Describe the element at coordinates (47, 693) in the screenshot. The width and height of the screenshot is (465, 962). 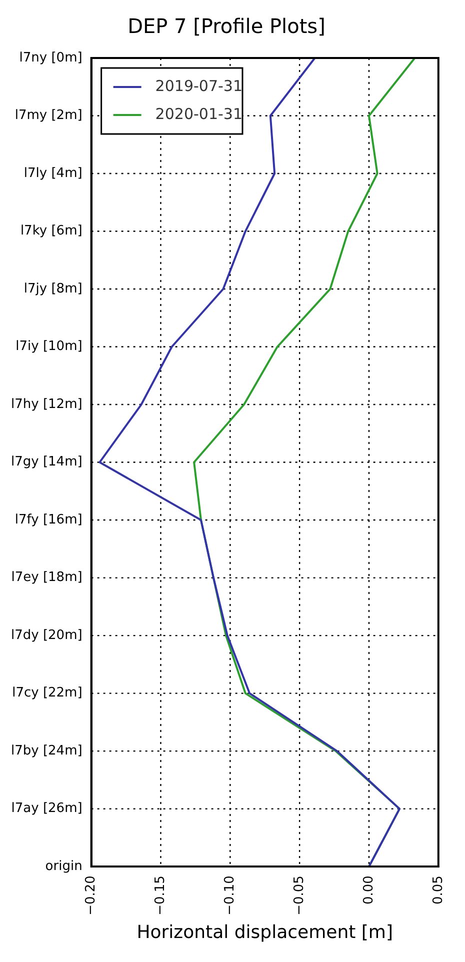
I see `y-tick-label: l7cy [22m]` at that location.